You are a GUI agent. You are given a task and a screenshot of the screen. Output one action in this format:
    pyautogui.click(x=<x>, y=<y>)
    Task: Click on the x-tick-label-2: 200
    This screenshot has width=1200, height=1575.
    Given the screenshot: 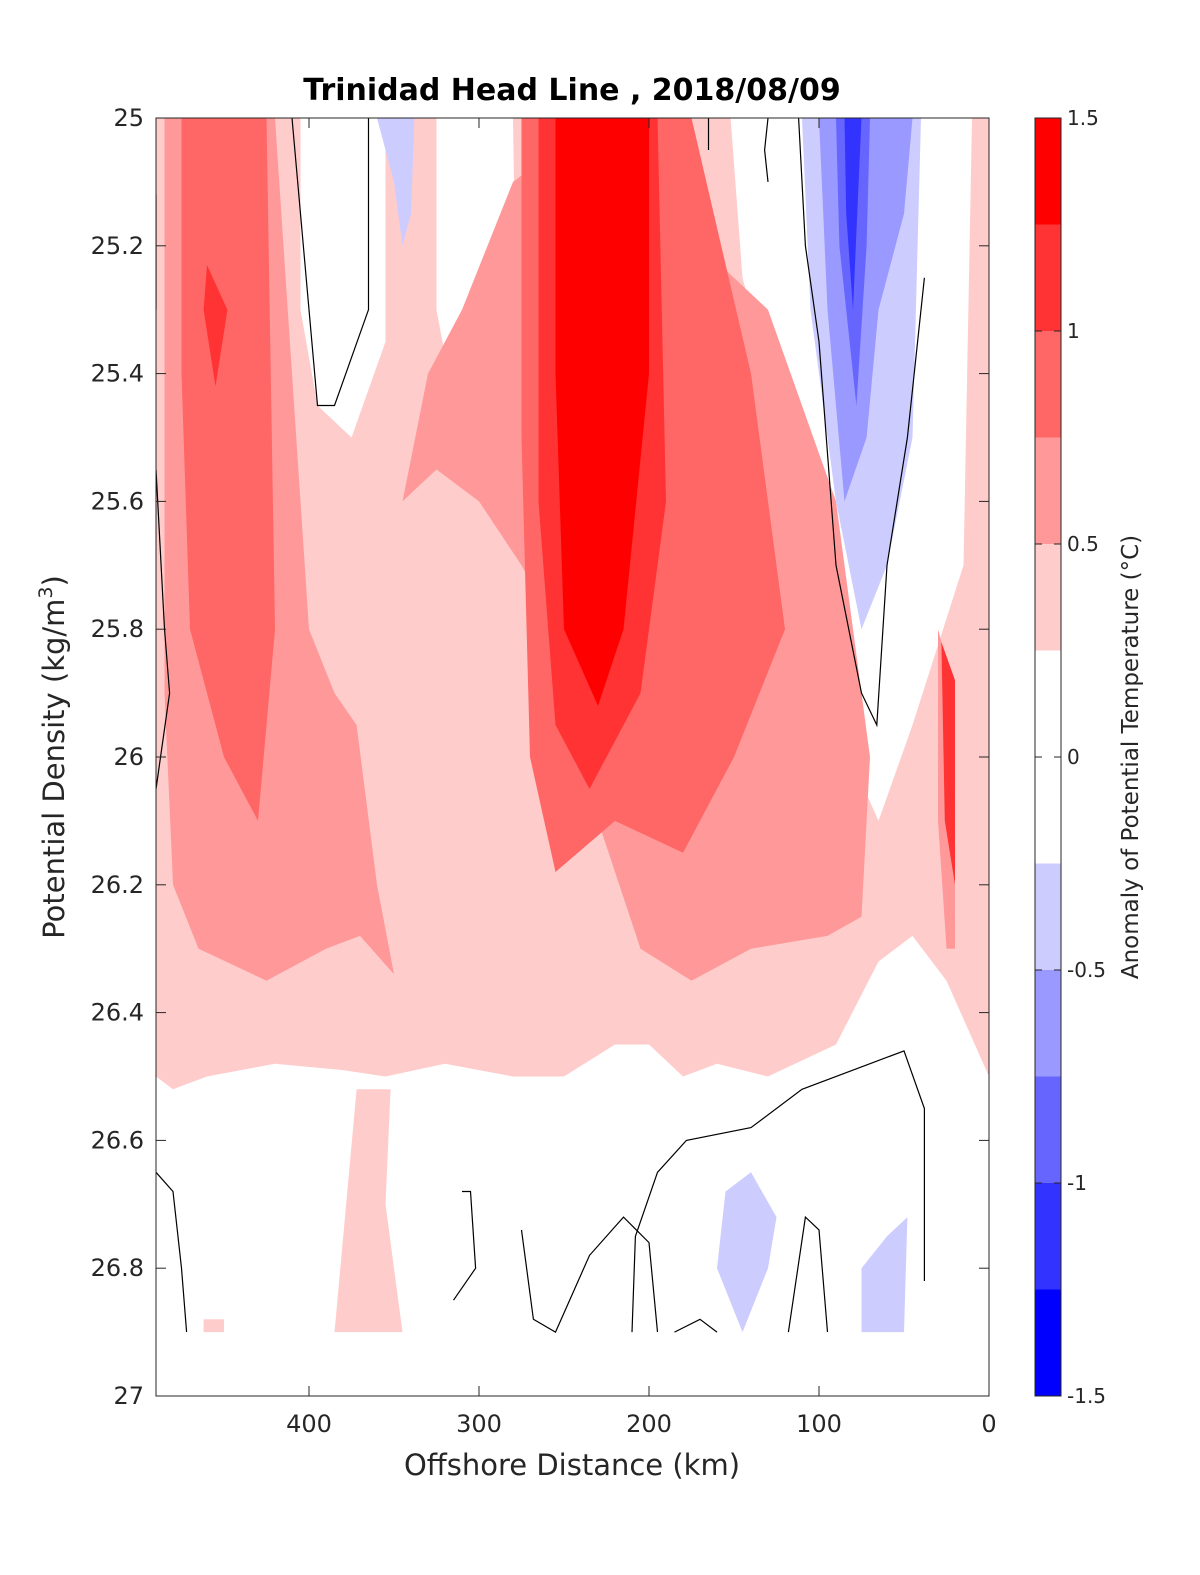 What is the action you would take?
    pyautogui.click(x=649, y=1424)
    